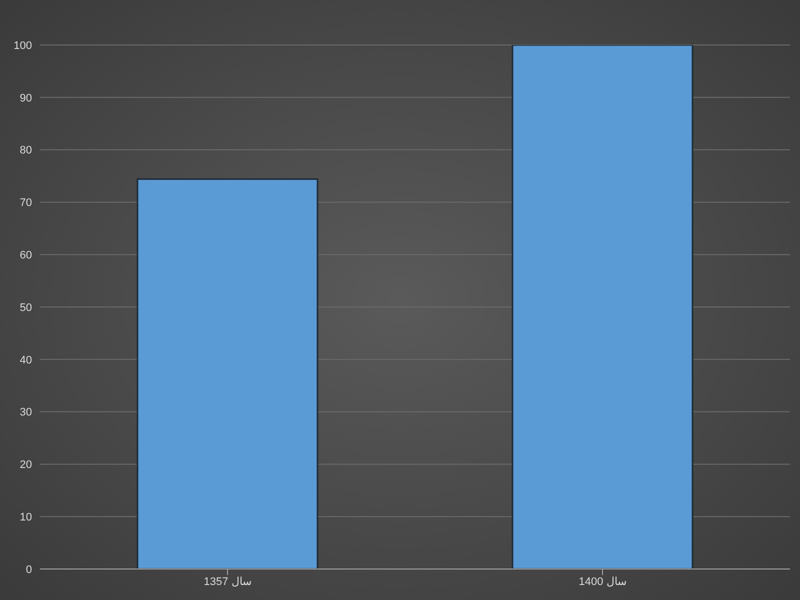 Image resolution: width=800 pixels, height=600 pixels. What do you see at coordinates (26, 360) in the screenshot?
I see `y-tick-label: 40` at bounding box center [26, 360].